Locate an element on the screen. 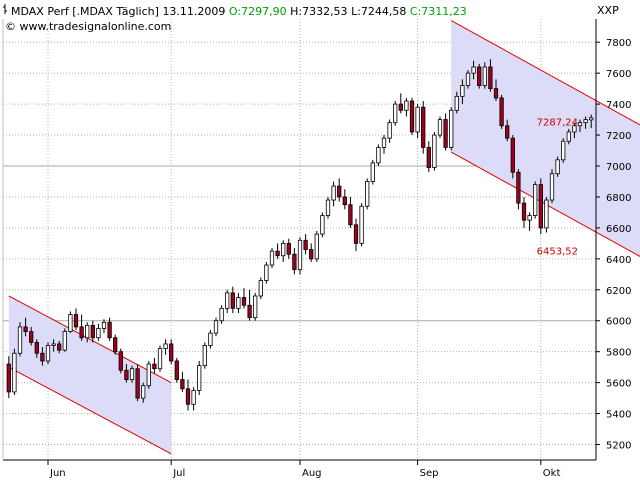 The image size is (640, 484). copyright-text: © www.tradesignalonline.com is located at coordinates (88, 26).